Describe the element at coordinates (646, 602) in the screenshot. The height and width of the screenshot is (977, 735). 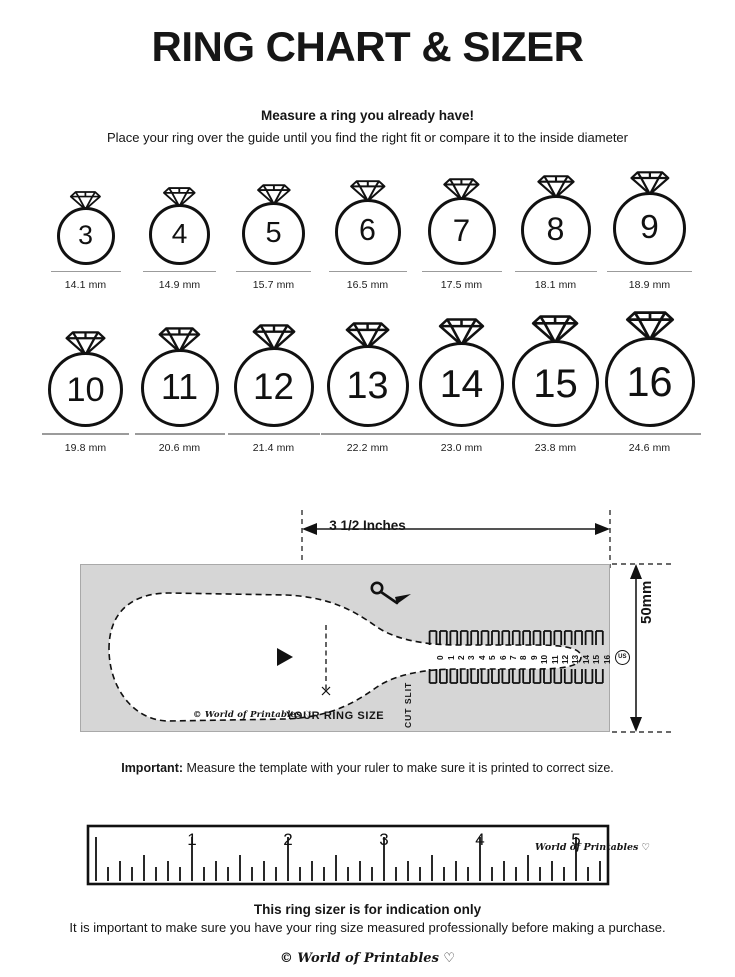
I see `height-dimension-label: 50mm` at that location.